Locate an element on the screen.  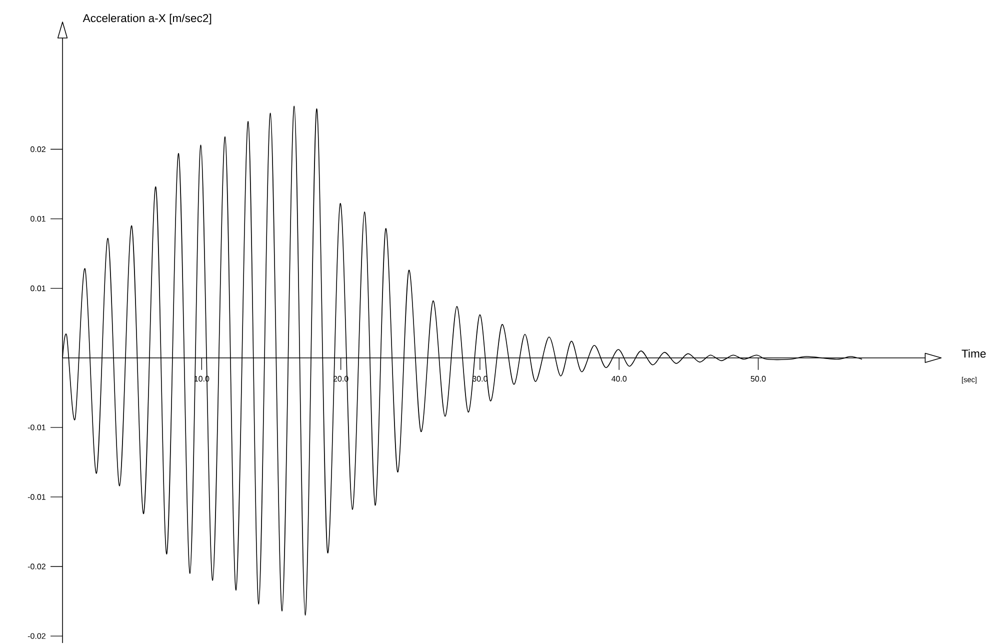
x-axis-title: Time is located at coordinates (974, 353).